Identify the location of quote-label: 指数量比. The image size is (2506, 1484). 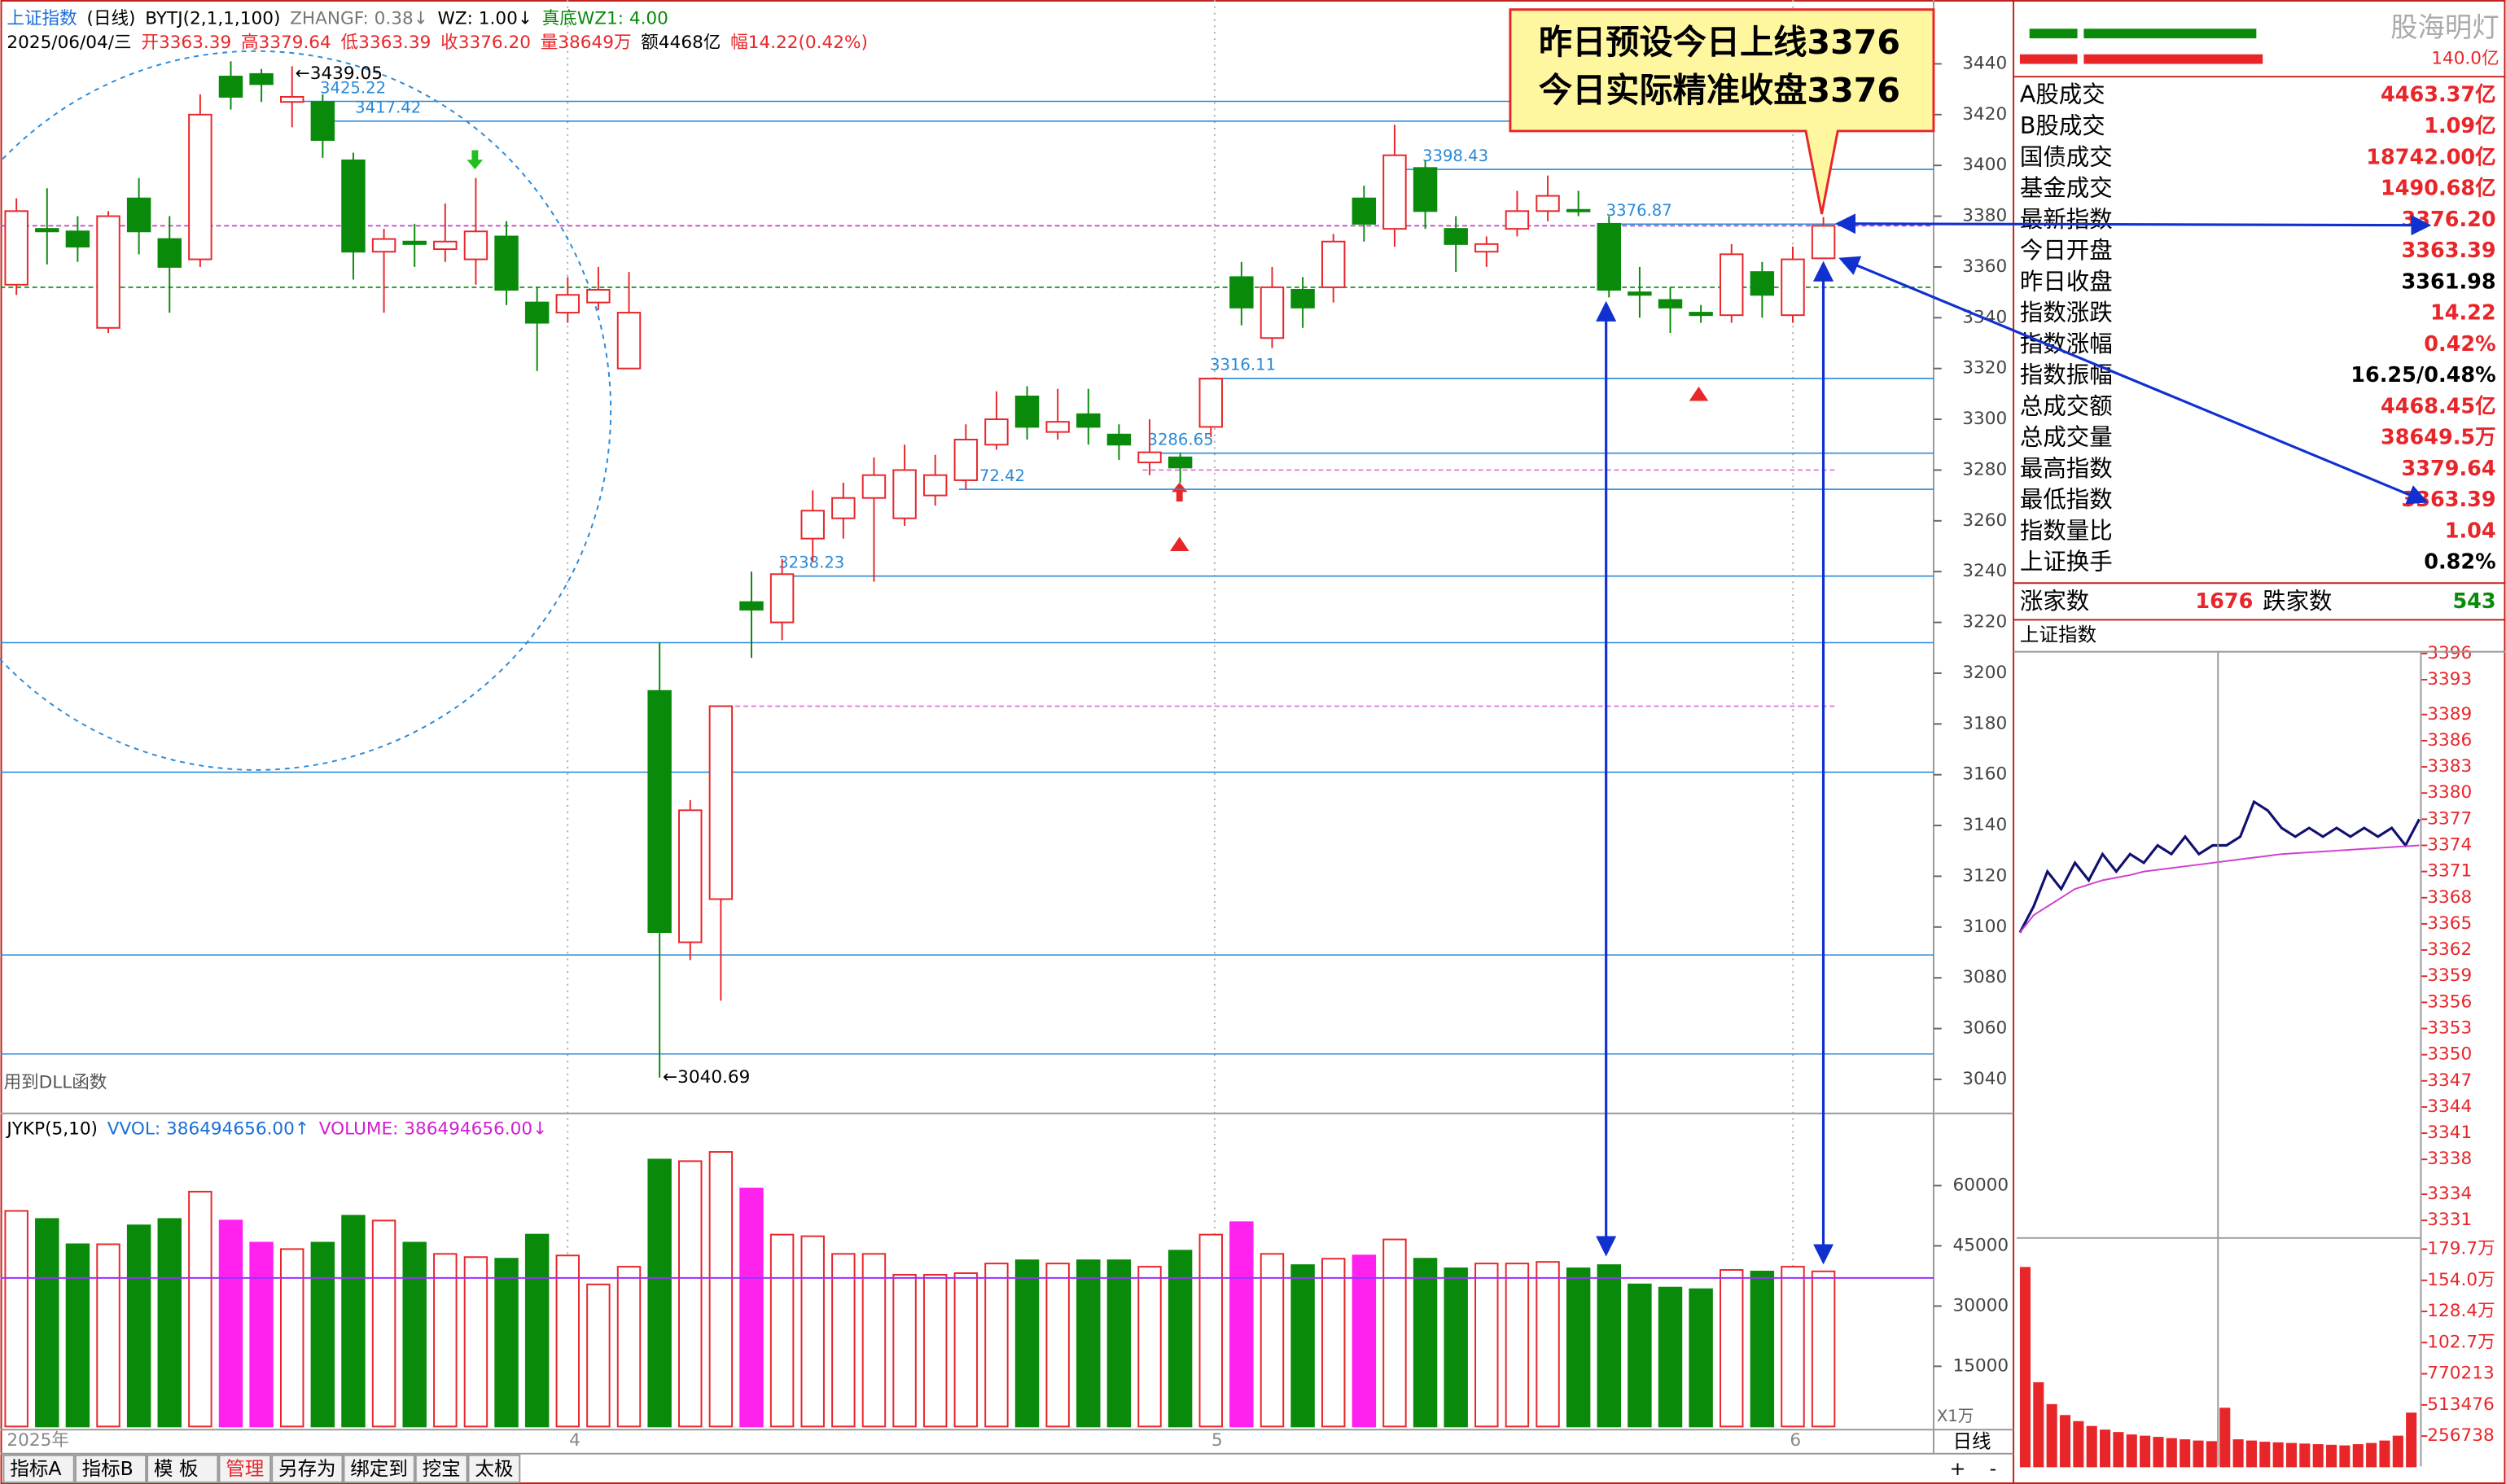
(2066, 531).